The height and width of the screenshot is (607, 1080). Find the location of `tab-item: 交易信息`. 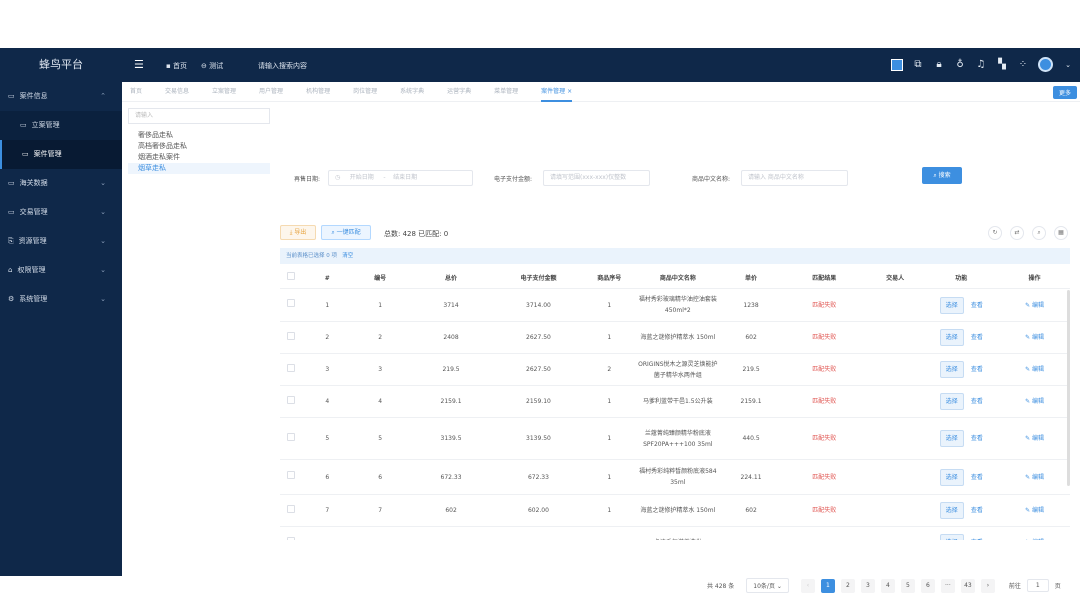

tab-item: 交易信息 is located at coordinates (177, 91).